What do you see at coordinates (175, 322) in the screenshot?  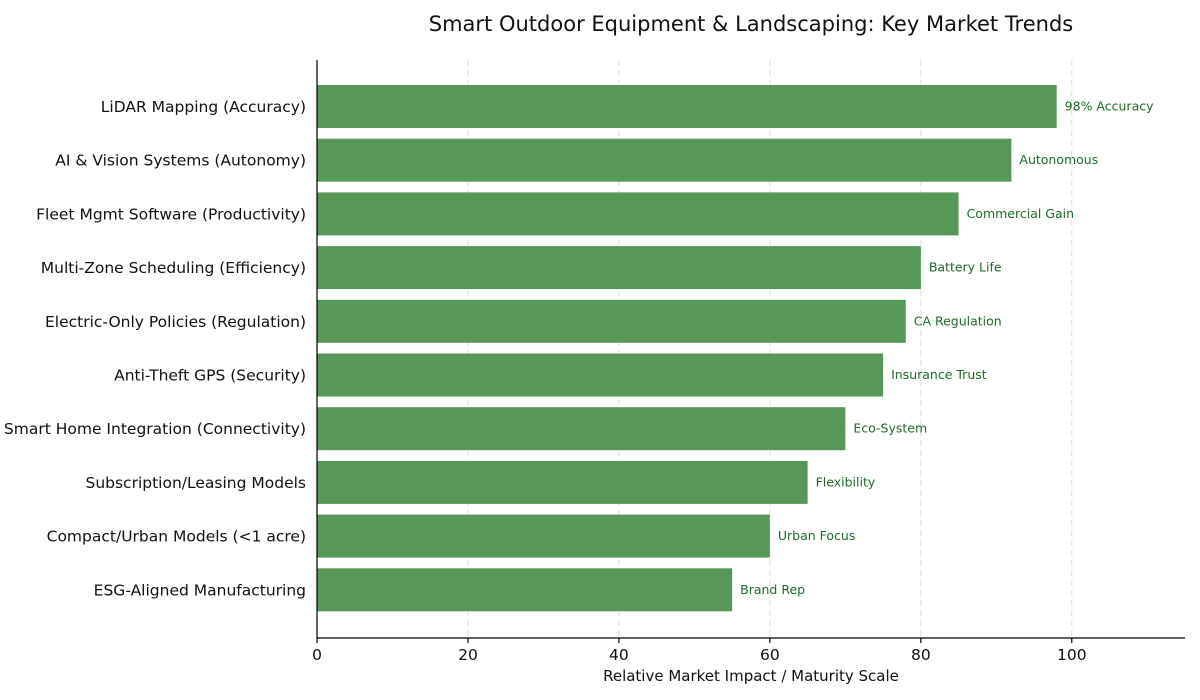 I see `category-label: Electric-Only Policies (Regulation)` at bounding box center [175, 322].